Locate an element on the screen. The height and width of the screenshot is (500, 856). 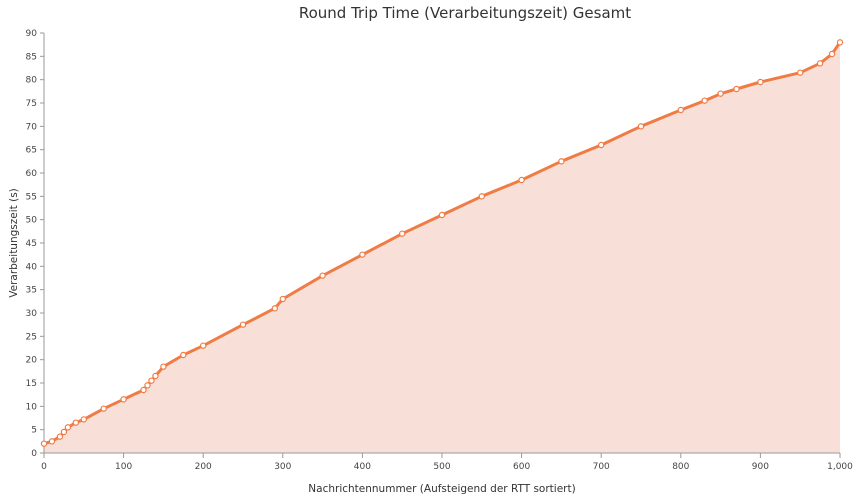
y-tick-label: 50 is located at coordinates (32, 221).